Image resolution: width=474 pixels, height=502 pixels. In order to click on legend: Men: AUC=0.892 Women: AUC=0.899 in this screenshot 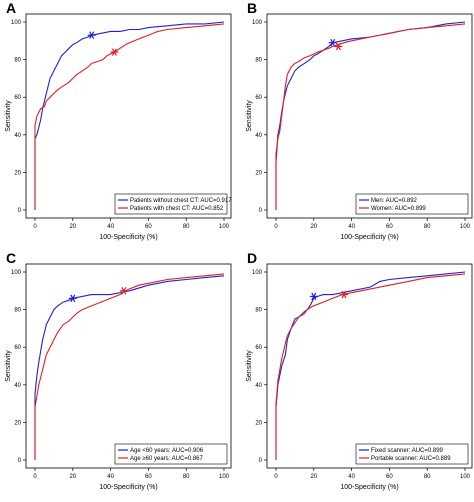, I will do `click(412, 204)`.